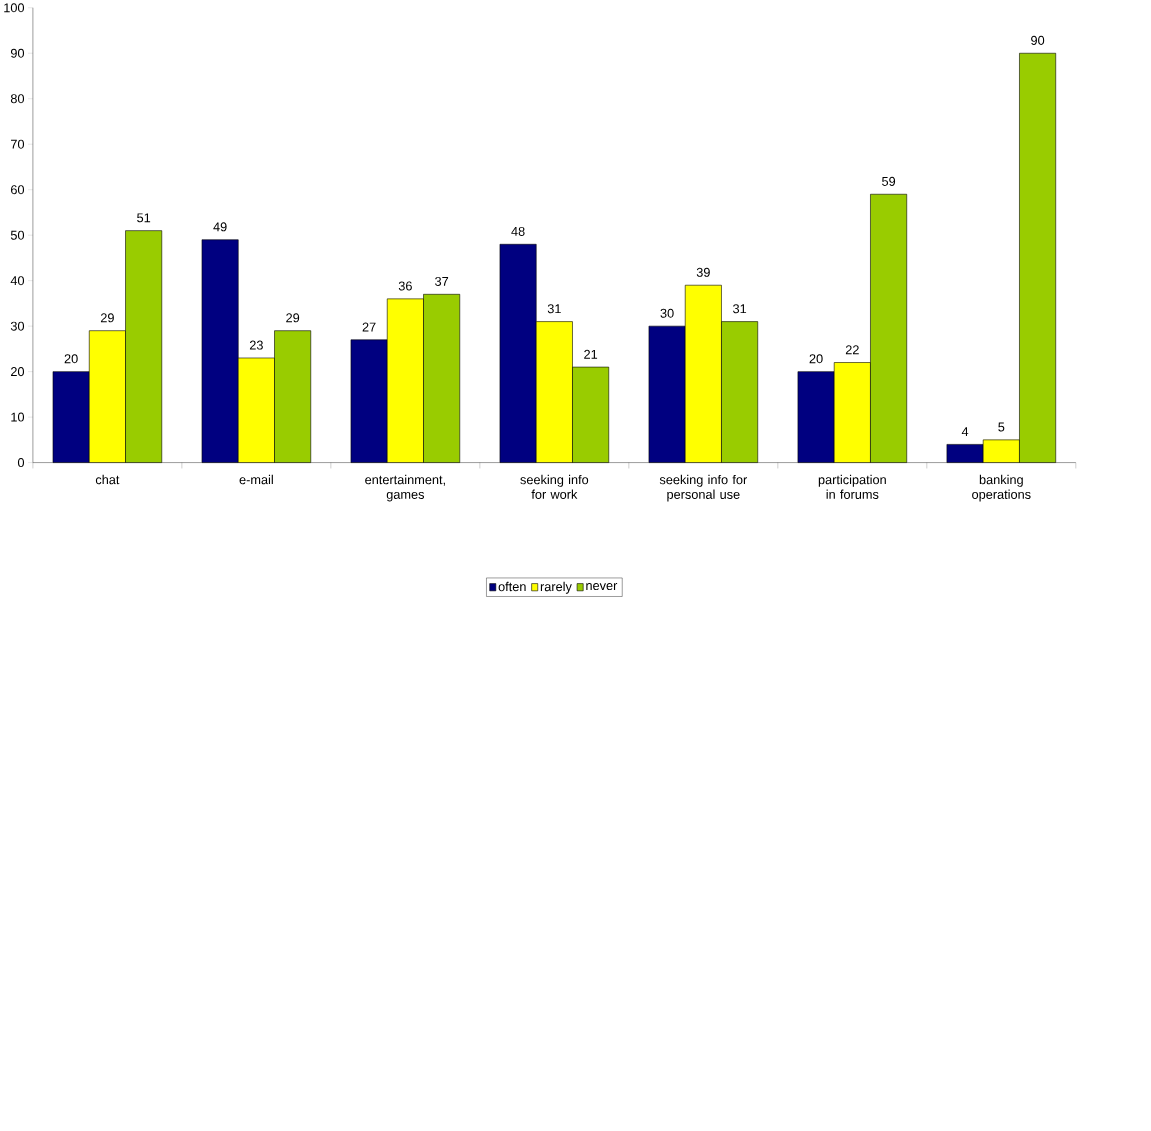 This screenshot has height=1131, width=1151. What do you see at coordinates (17, 281) in the screenshot?
I see `y-tick-label: 40` at bounding box center [17, 281].